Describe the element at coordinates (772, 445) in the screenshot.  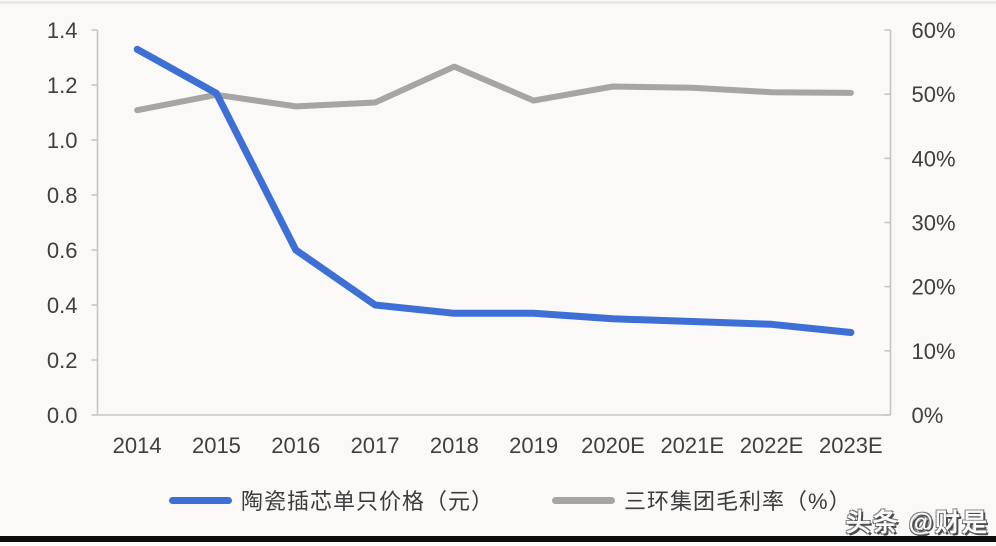
I see `x-axis-label: 2022E` at that location.